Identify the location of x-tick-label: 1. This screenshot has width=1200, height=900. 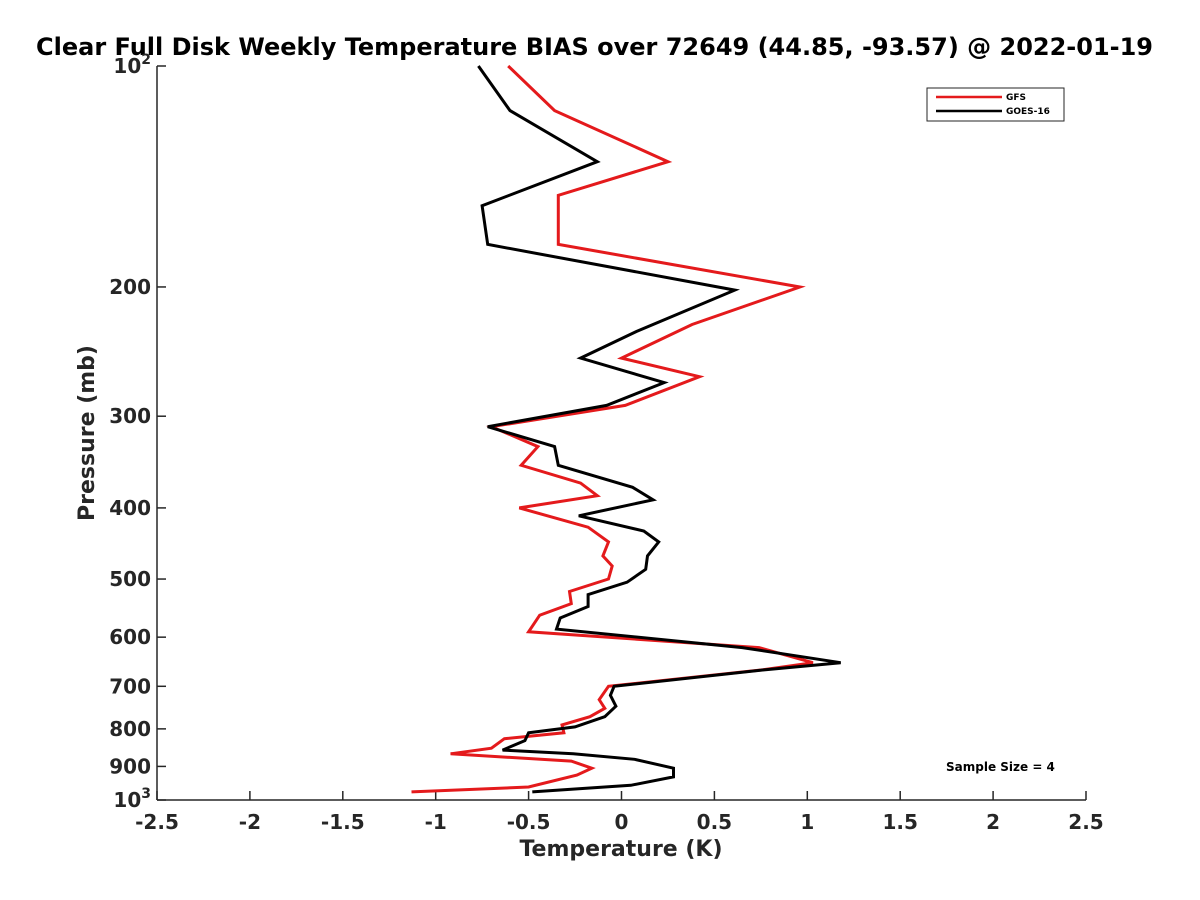
(807, 822).